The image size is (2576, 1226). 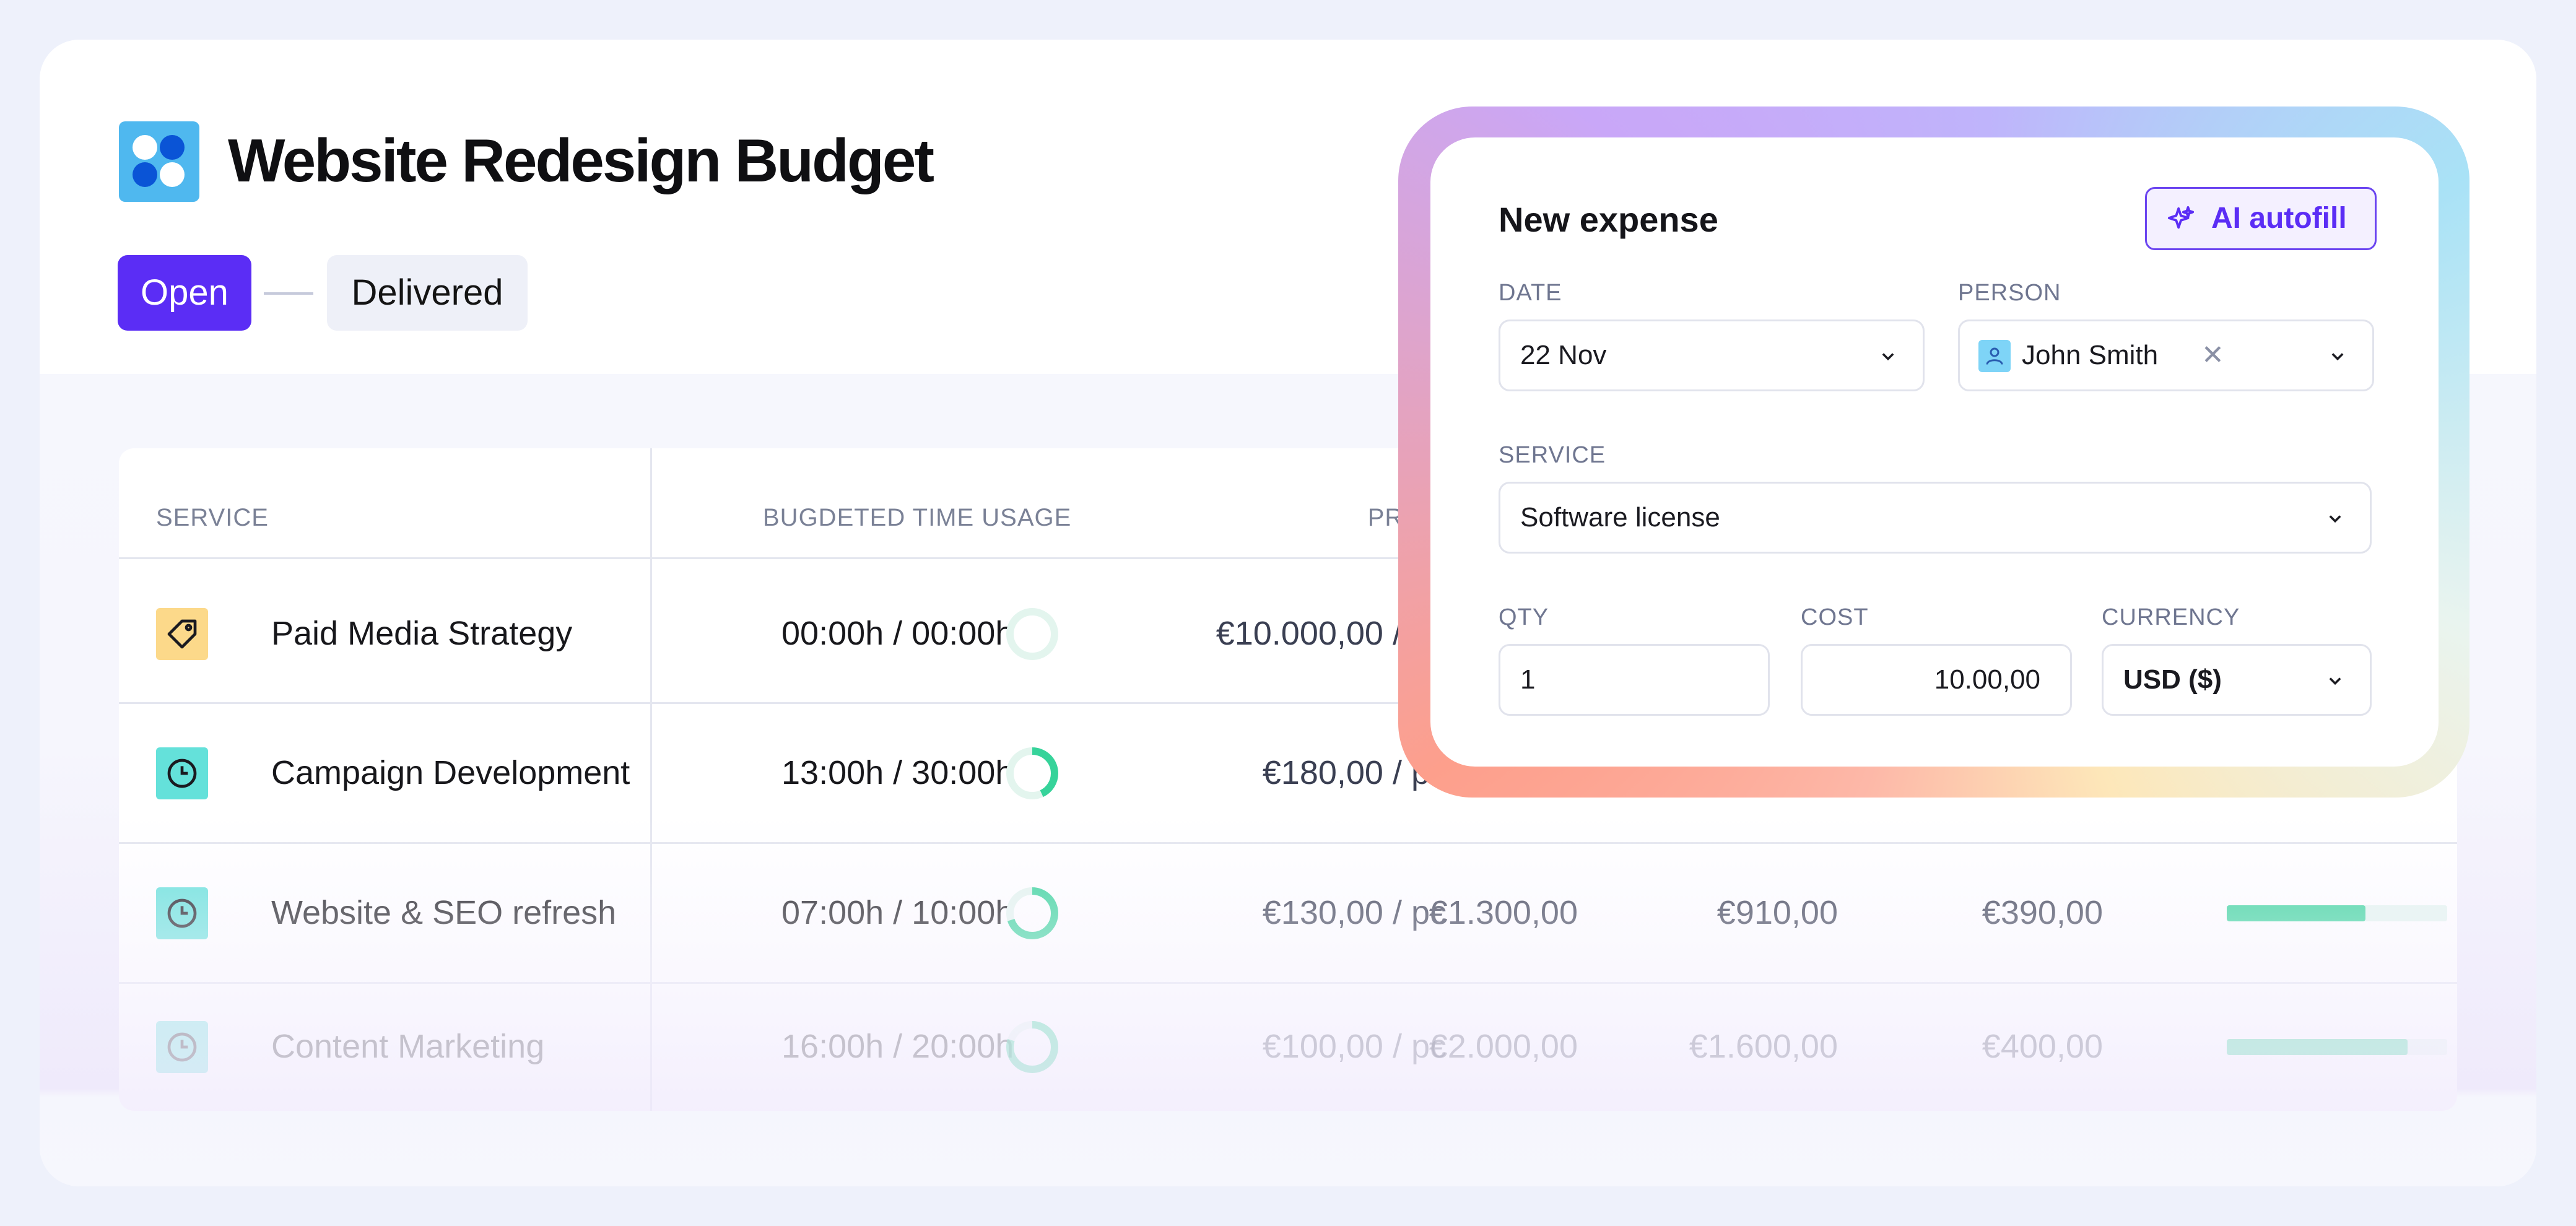 I want to click on status-delivered-button: Delivered, so click(x=427, y=293).